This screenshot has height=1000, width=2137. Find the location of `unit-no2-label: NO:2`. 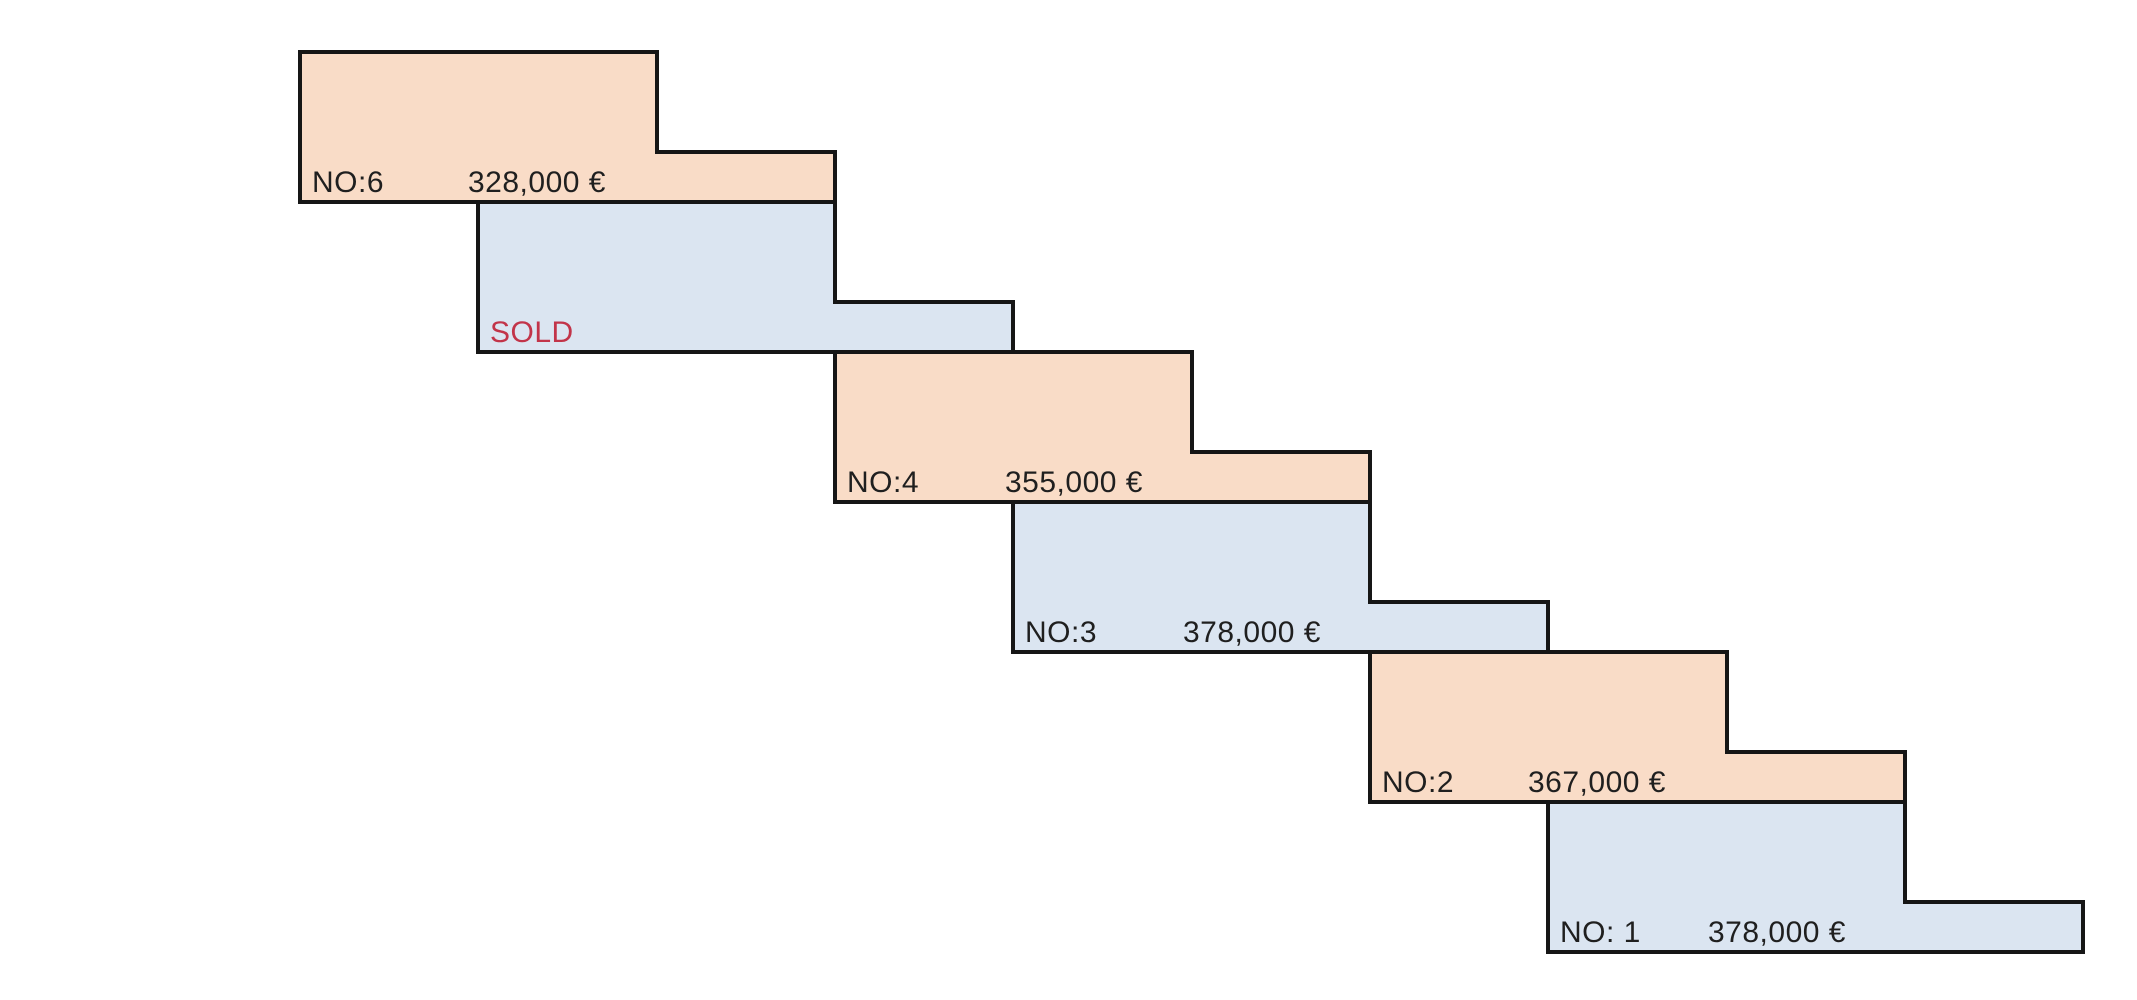

unit-no2-label: NO:2 is located at coordinates (1418, 782).